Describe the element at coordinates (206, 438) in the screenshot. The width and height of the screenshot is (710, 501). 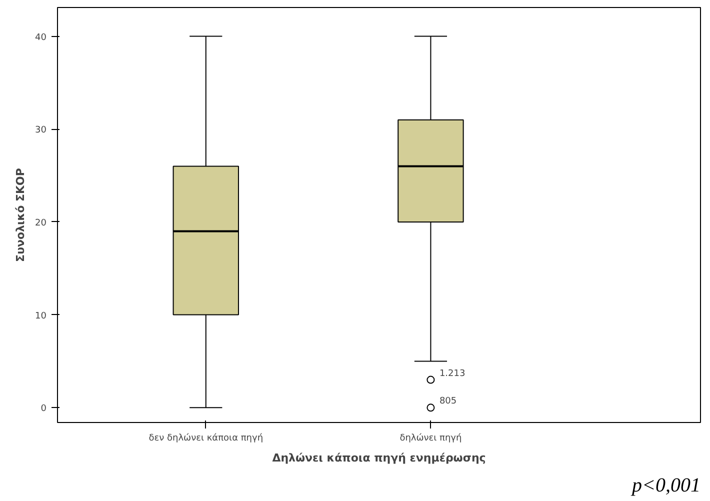
I see `x-tick-label: δεν δηλώνει κάποια πηγή` at that location.